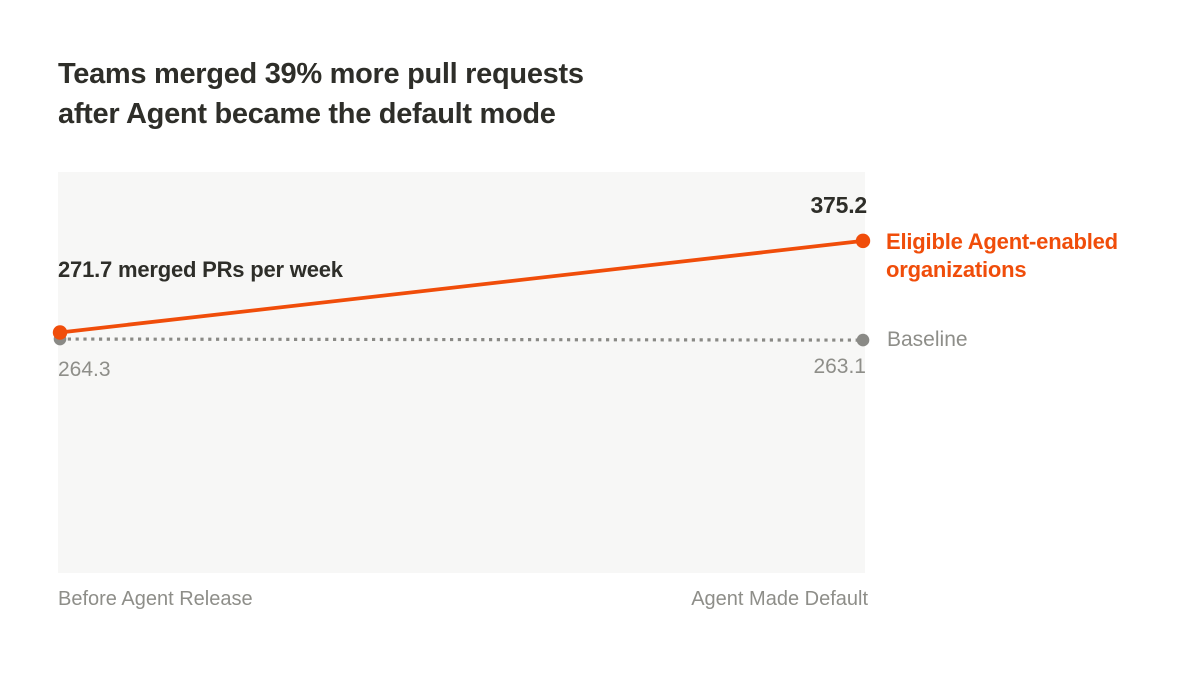 The width and height of the screenshot is (1200, 675). I want to click on legend-agent-series-label: Eligible Agent-enabled organizations, so click(1002, 255).